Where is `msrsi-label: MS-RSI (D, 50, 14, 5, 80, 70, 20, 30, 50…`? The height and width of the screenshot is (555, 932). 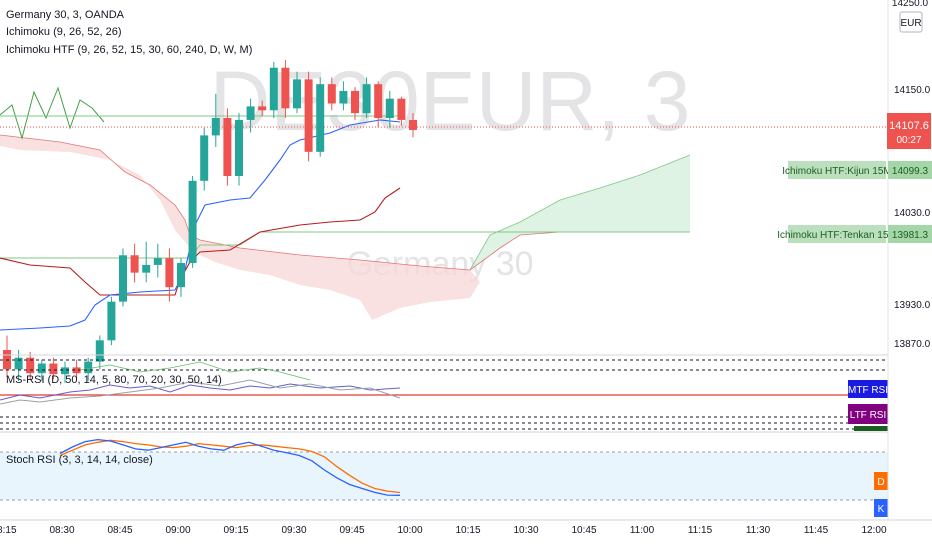
msrsi-label: MS-RSI (D, 50, 14, 5, 80, 70, 20, 30, 50… is located at coordinates (114, 380).